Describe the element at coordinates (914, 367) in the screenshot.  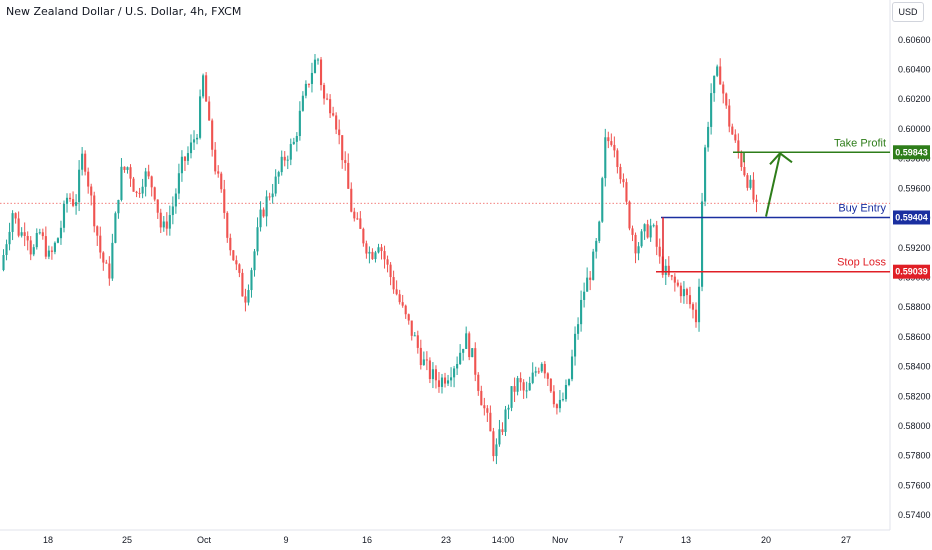
I see `price-tick-label: 0.58400` at that location.